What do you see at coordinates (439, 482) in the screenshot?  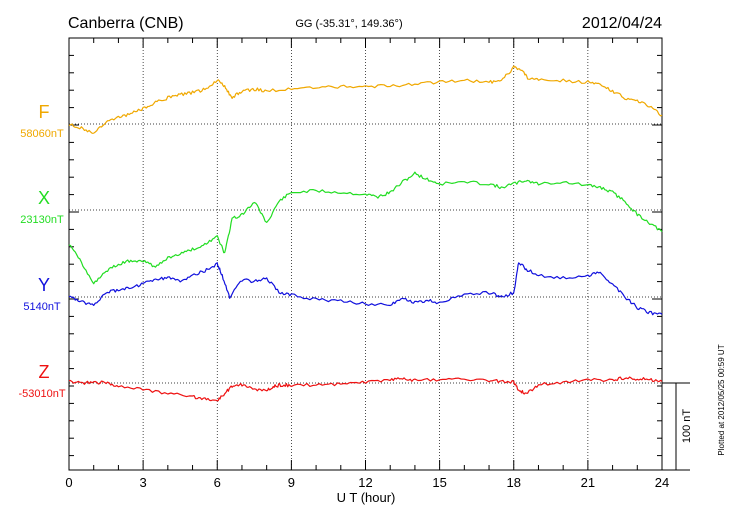 I see `x-tick-label: 15` at bounding box center [439, 482].